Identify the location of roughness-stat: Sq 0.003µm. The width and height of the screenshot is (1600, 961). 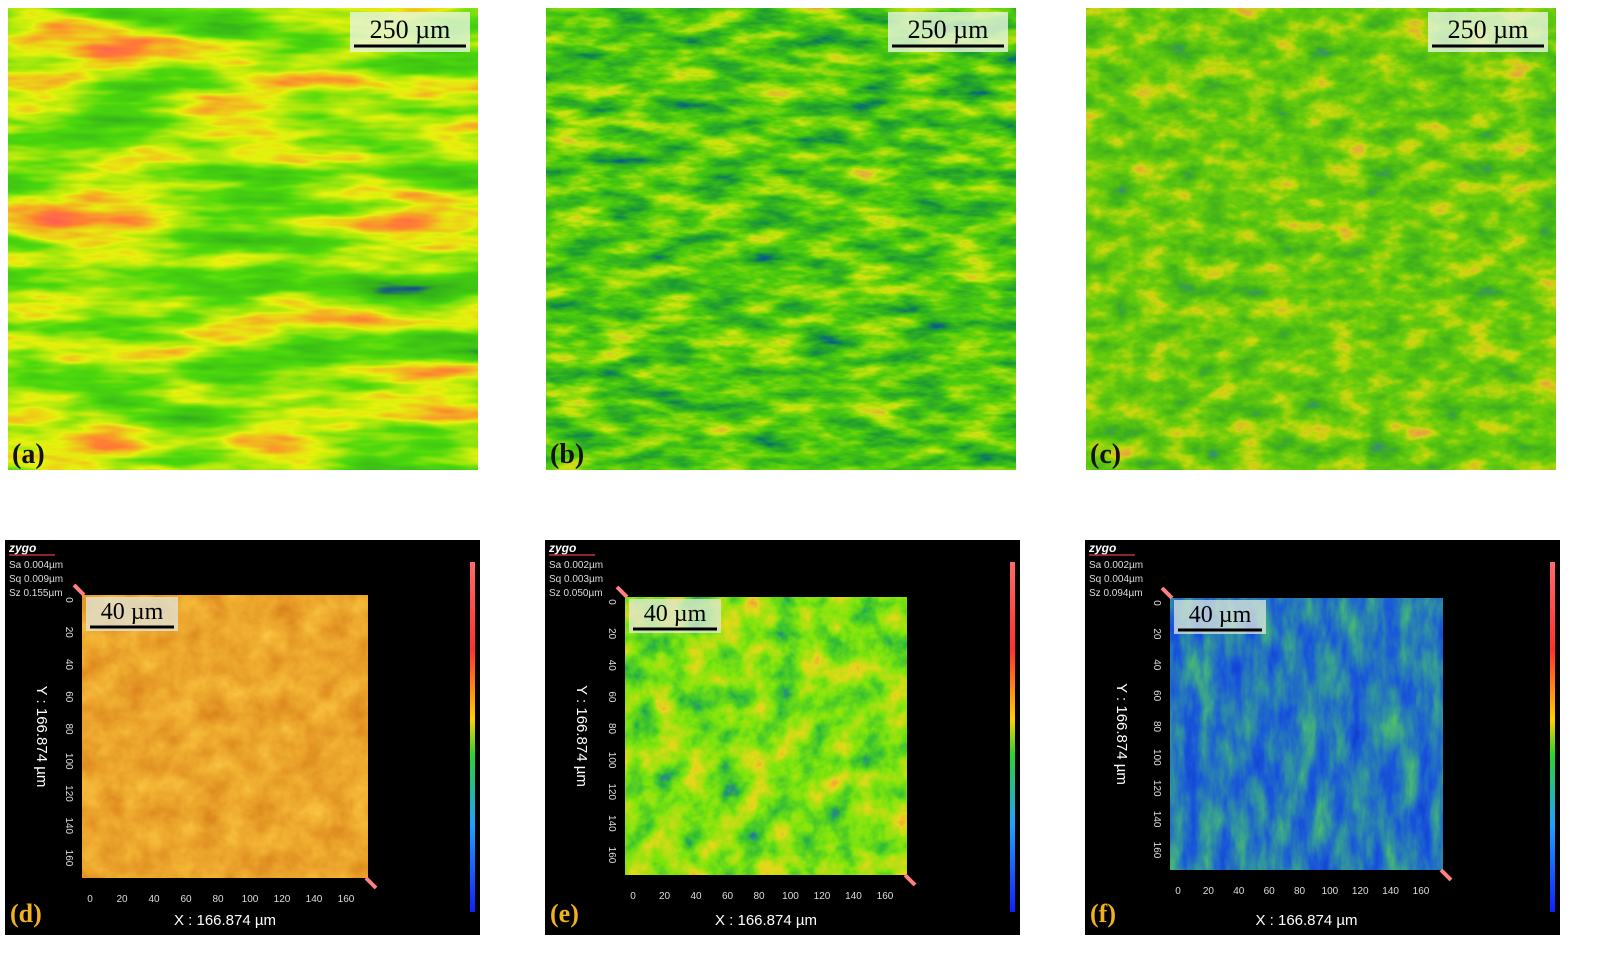
(576, 579).